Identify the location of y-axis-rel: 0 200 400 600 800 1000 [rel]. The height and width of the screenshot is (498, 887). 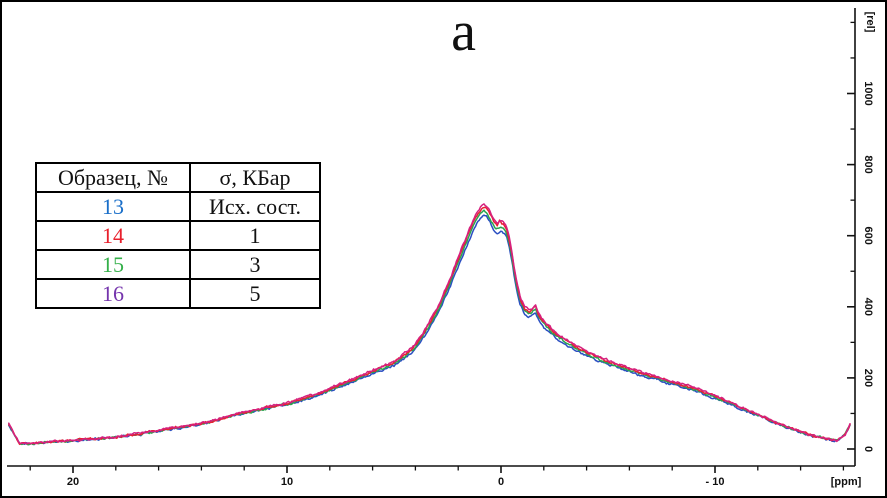
(861, 237).